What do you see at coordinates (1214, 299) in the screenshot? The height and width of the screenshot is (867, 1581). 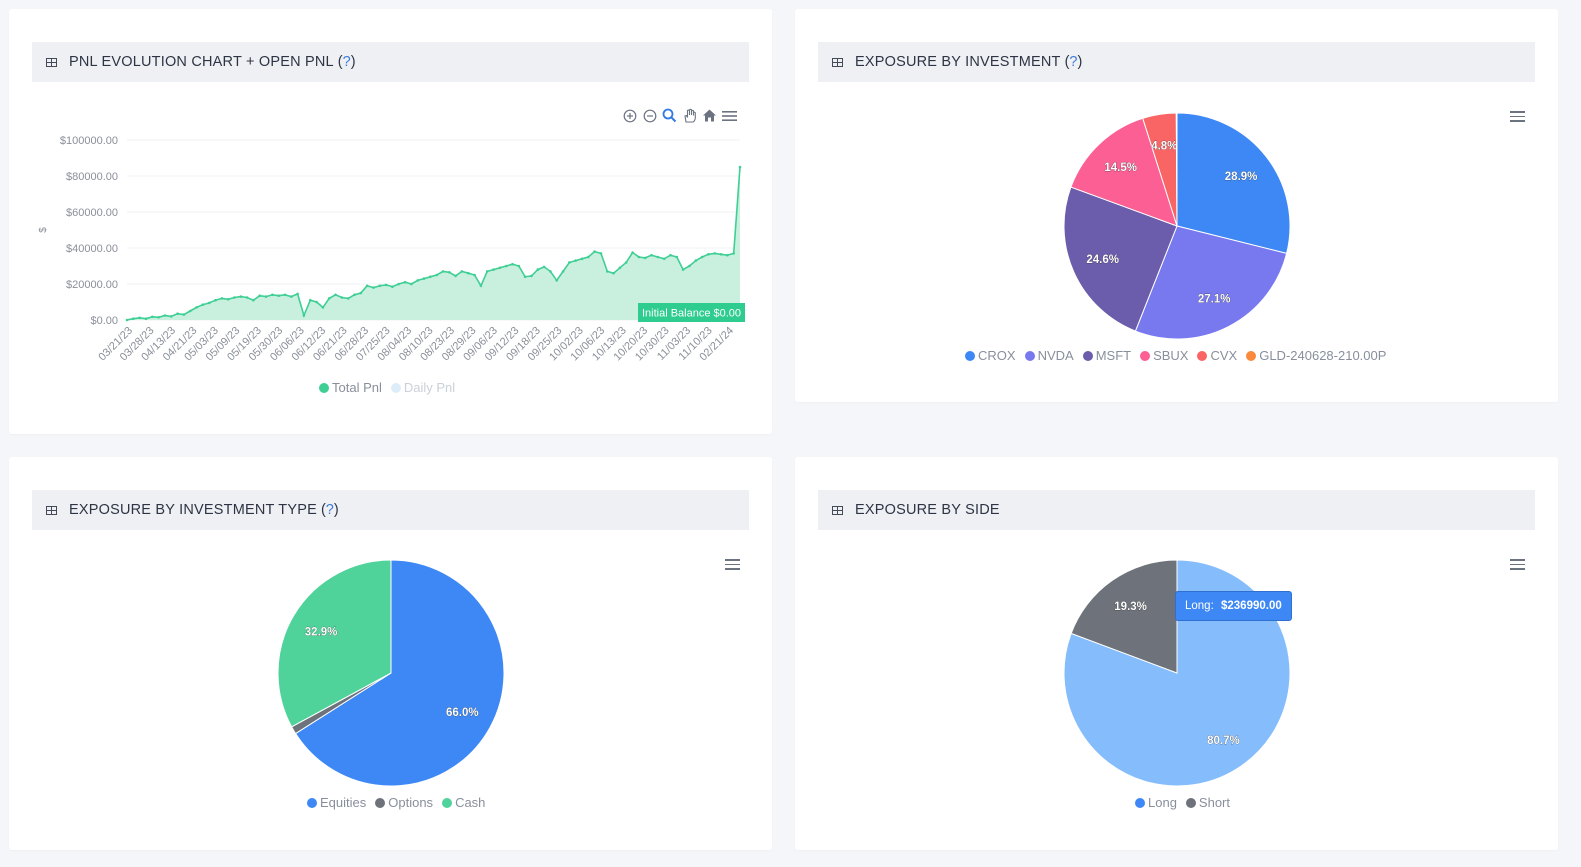 I see `pie-data-label: 27.1%` at bounding box center [1214, 299].